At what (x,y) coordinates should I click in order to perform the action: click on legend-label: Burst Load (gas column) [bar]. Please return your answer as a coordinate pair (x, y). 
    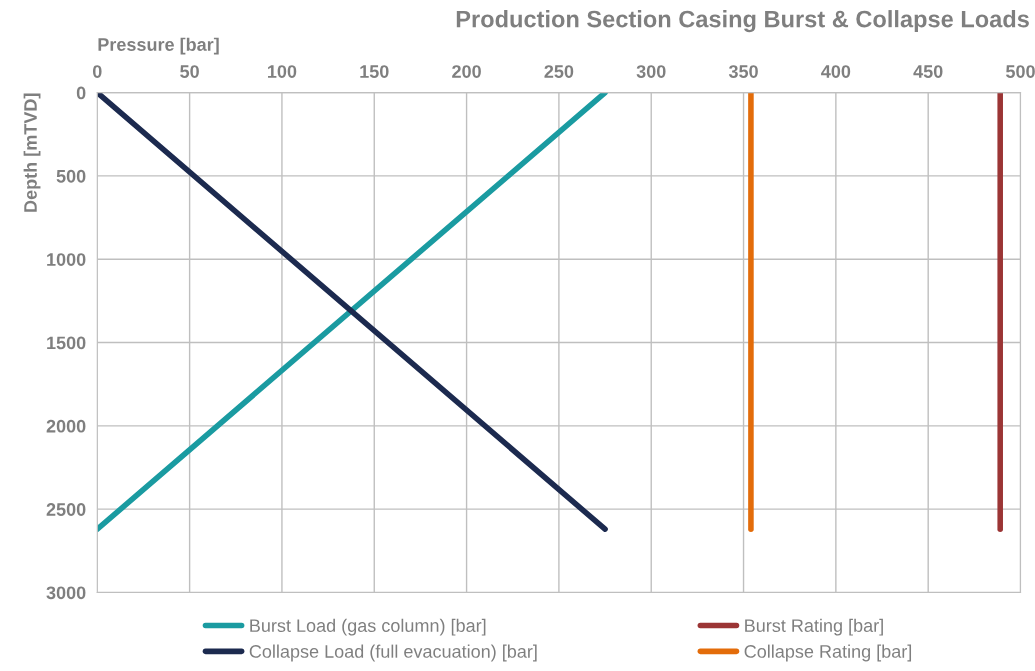
    Looking at the image, I should click on (368, 627).